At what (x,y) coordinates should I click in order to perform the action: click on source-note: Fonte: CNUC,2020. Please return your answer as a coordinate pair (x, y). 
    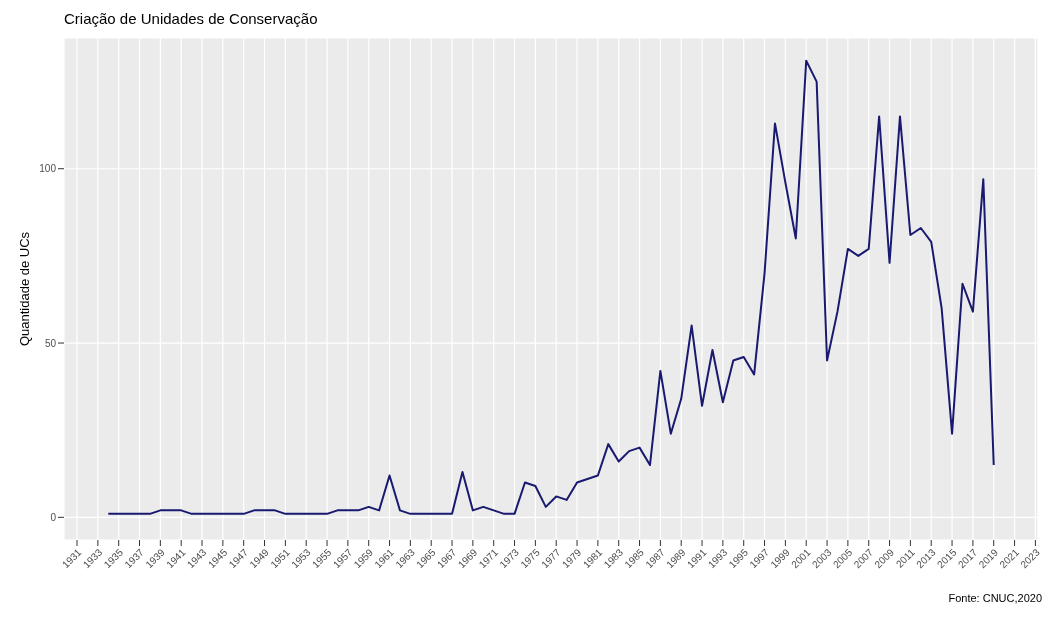
    Looking at the image, I should click on (995, 598).